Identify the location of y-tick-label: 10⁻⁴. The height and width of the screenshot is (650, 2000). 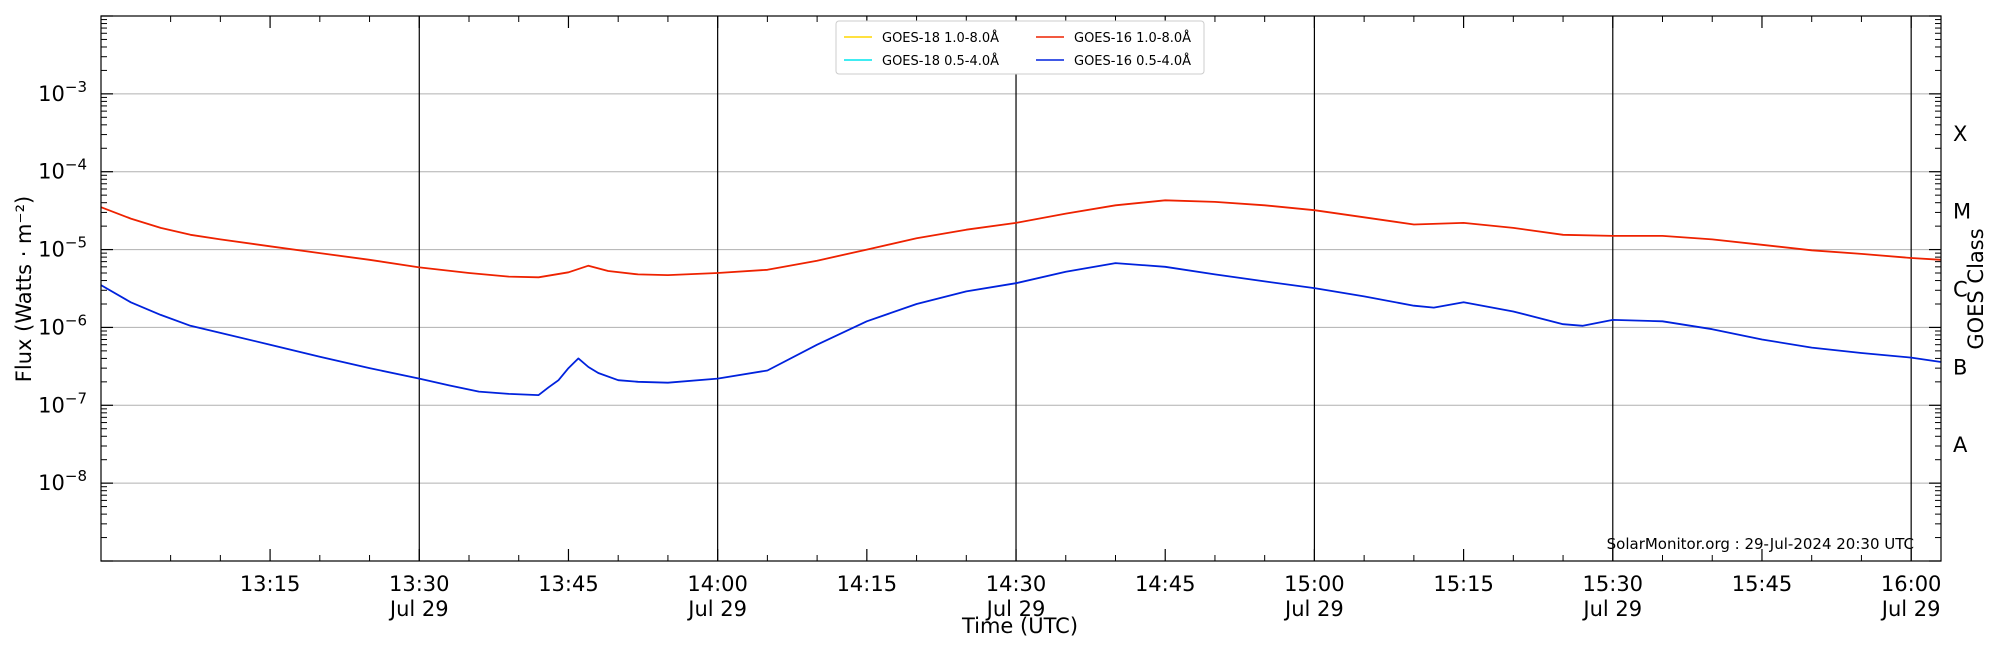
(62, 170).